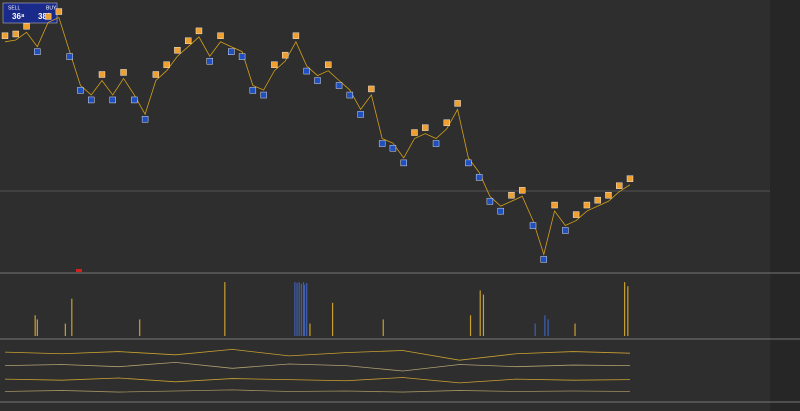 This screenshot has height=411, width=800. I want to click on marker, so click(79, 270).